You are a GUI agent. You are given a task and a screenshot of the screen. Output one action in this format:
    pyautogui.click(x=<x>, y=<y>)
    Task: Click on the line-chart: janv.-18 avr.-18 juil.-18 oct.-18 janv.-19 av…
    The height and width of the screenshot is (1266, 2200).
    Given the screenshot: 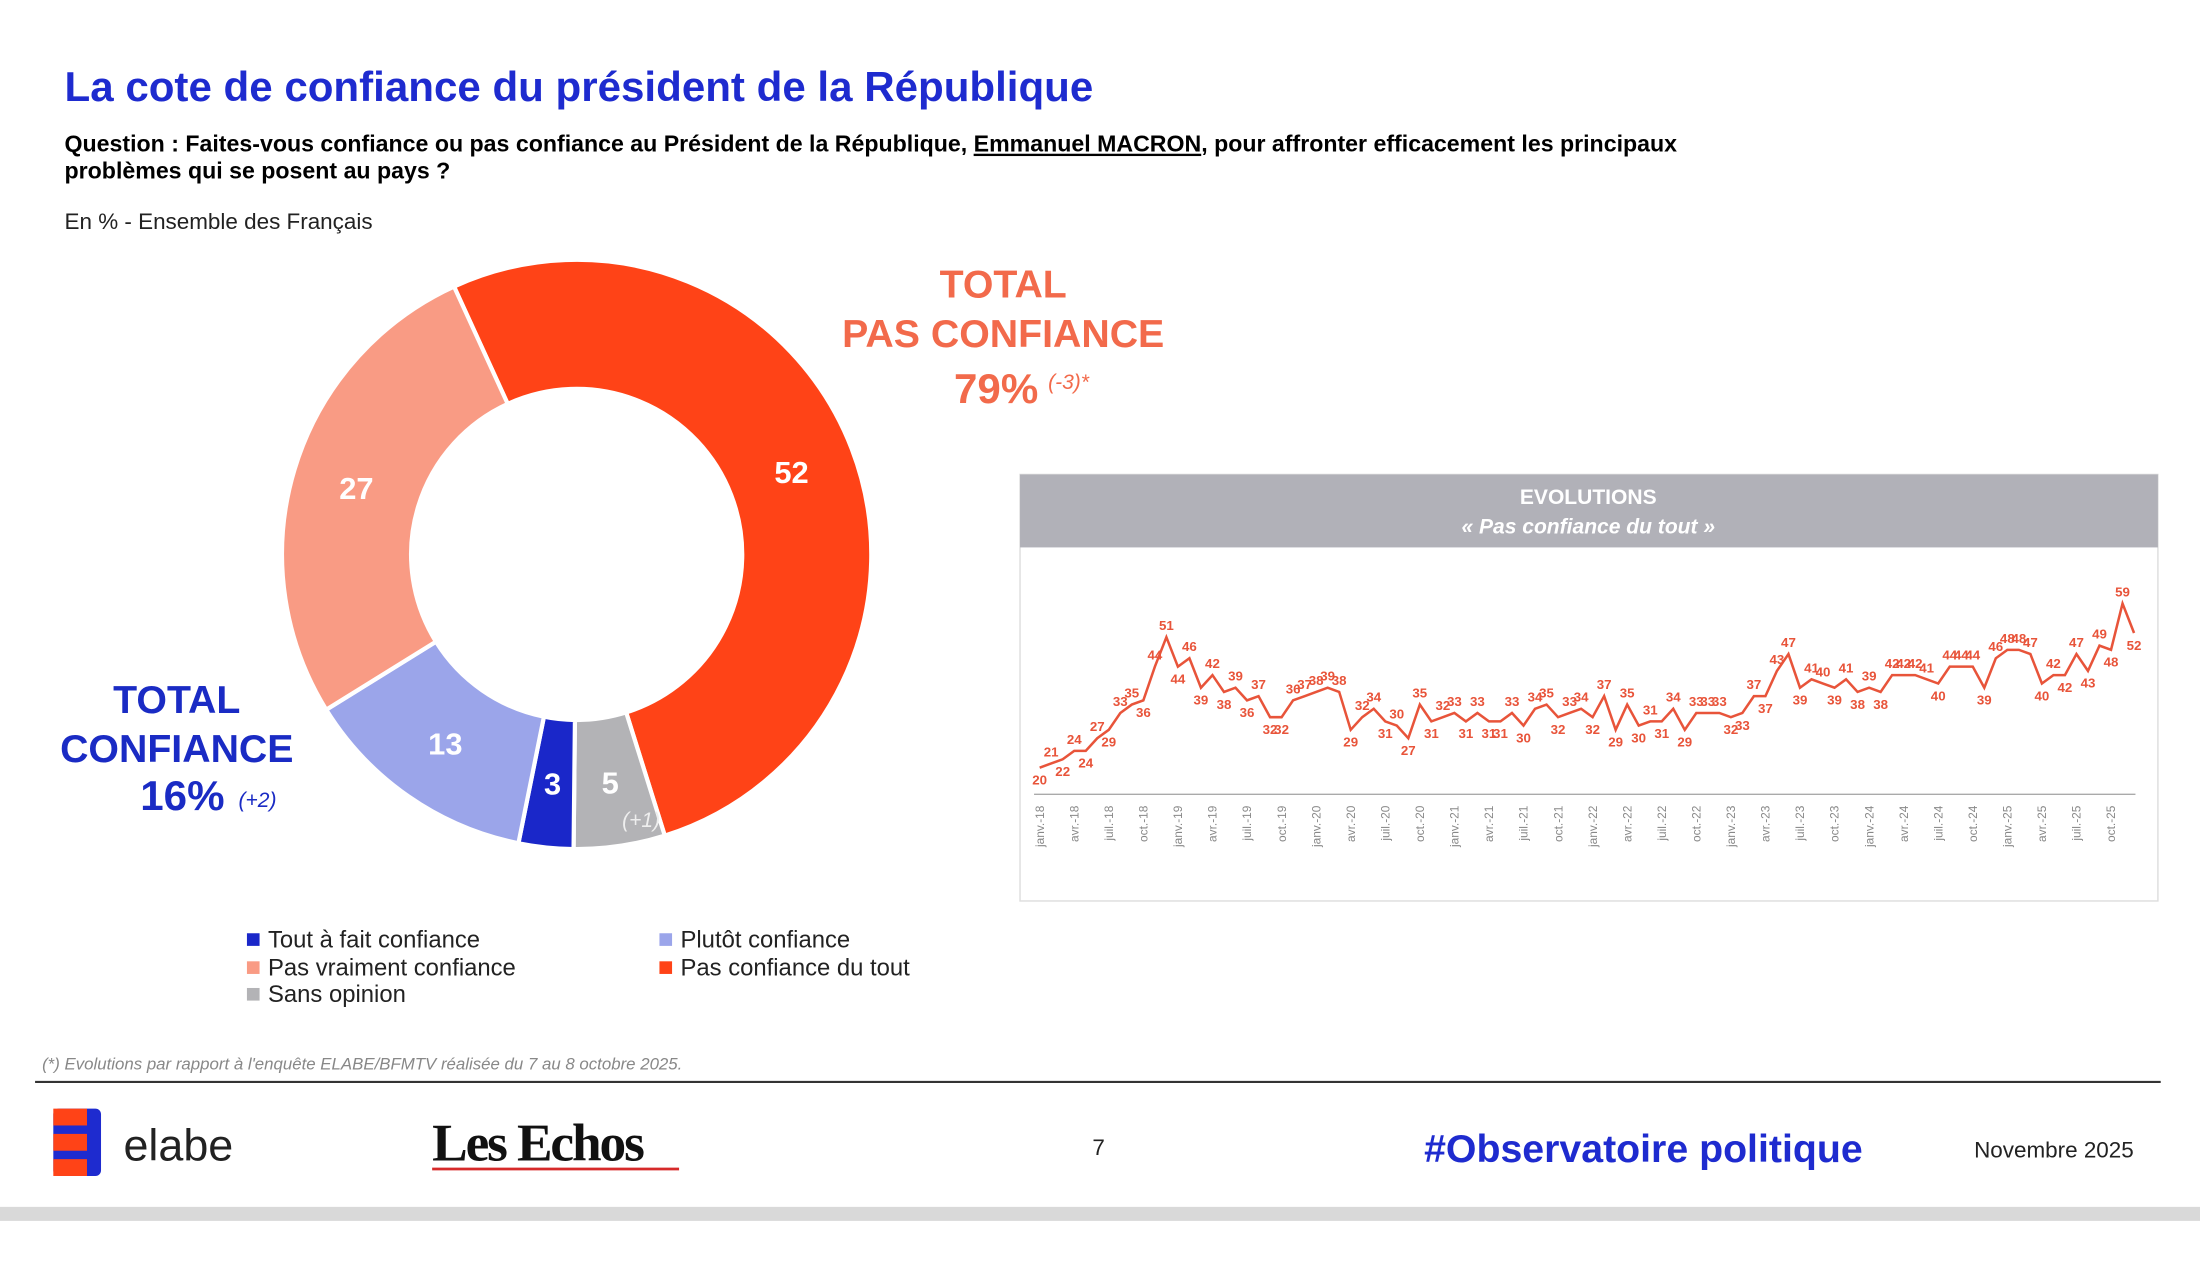 What is the action you would take?
    pyautogui.click(x=1586, y=717)
    